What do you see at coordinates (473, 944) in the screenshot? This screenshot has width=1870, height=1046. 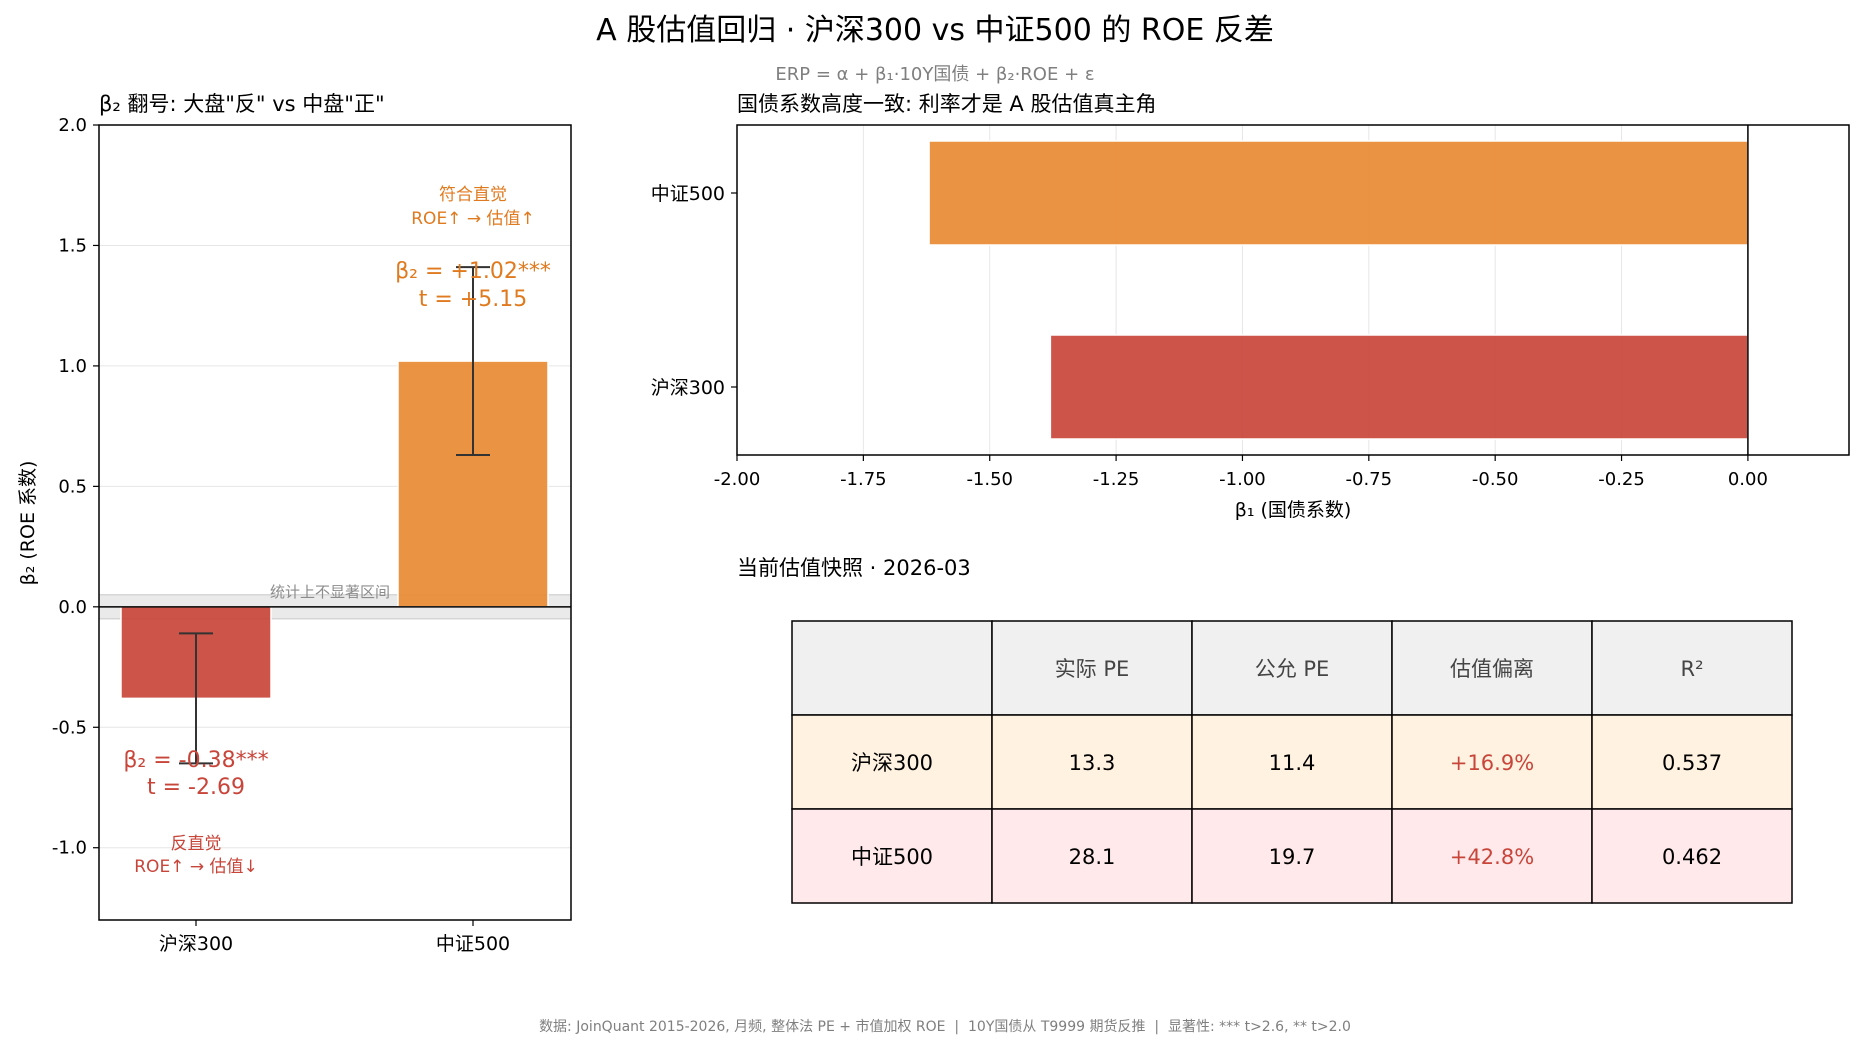 I see `beta2-x-tick-label: 中证500` at bounding box center [473, 944].